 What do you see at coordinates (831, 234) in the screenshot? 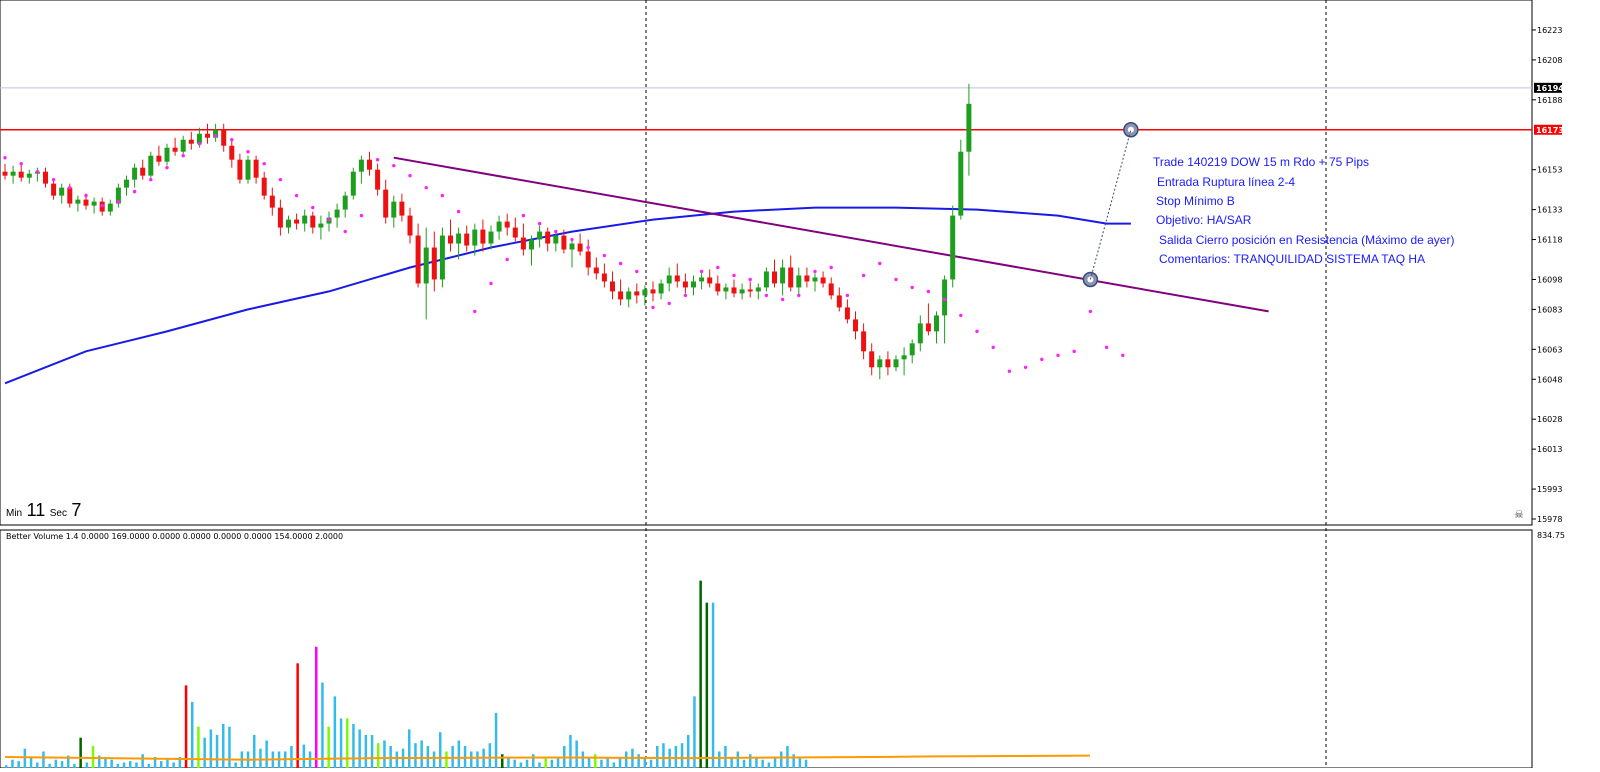
I see `trendline` at bounding box center [831, 234].